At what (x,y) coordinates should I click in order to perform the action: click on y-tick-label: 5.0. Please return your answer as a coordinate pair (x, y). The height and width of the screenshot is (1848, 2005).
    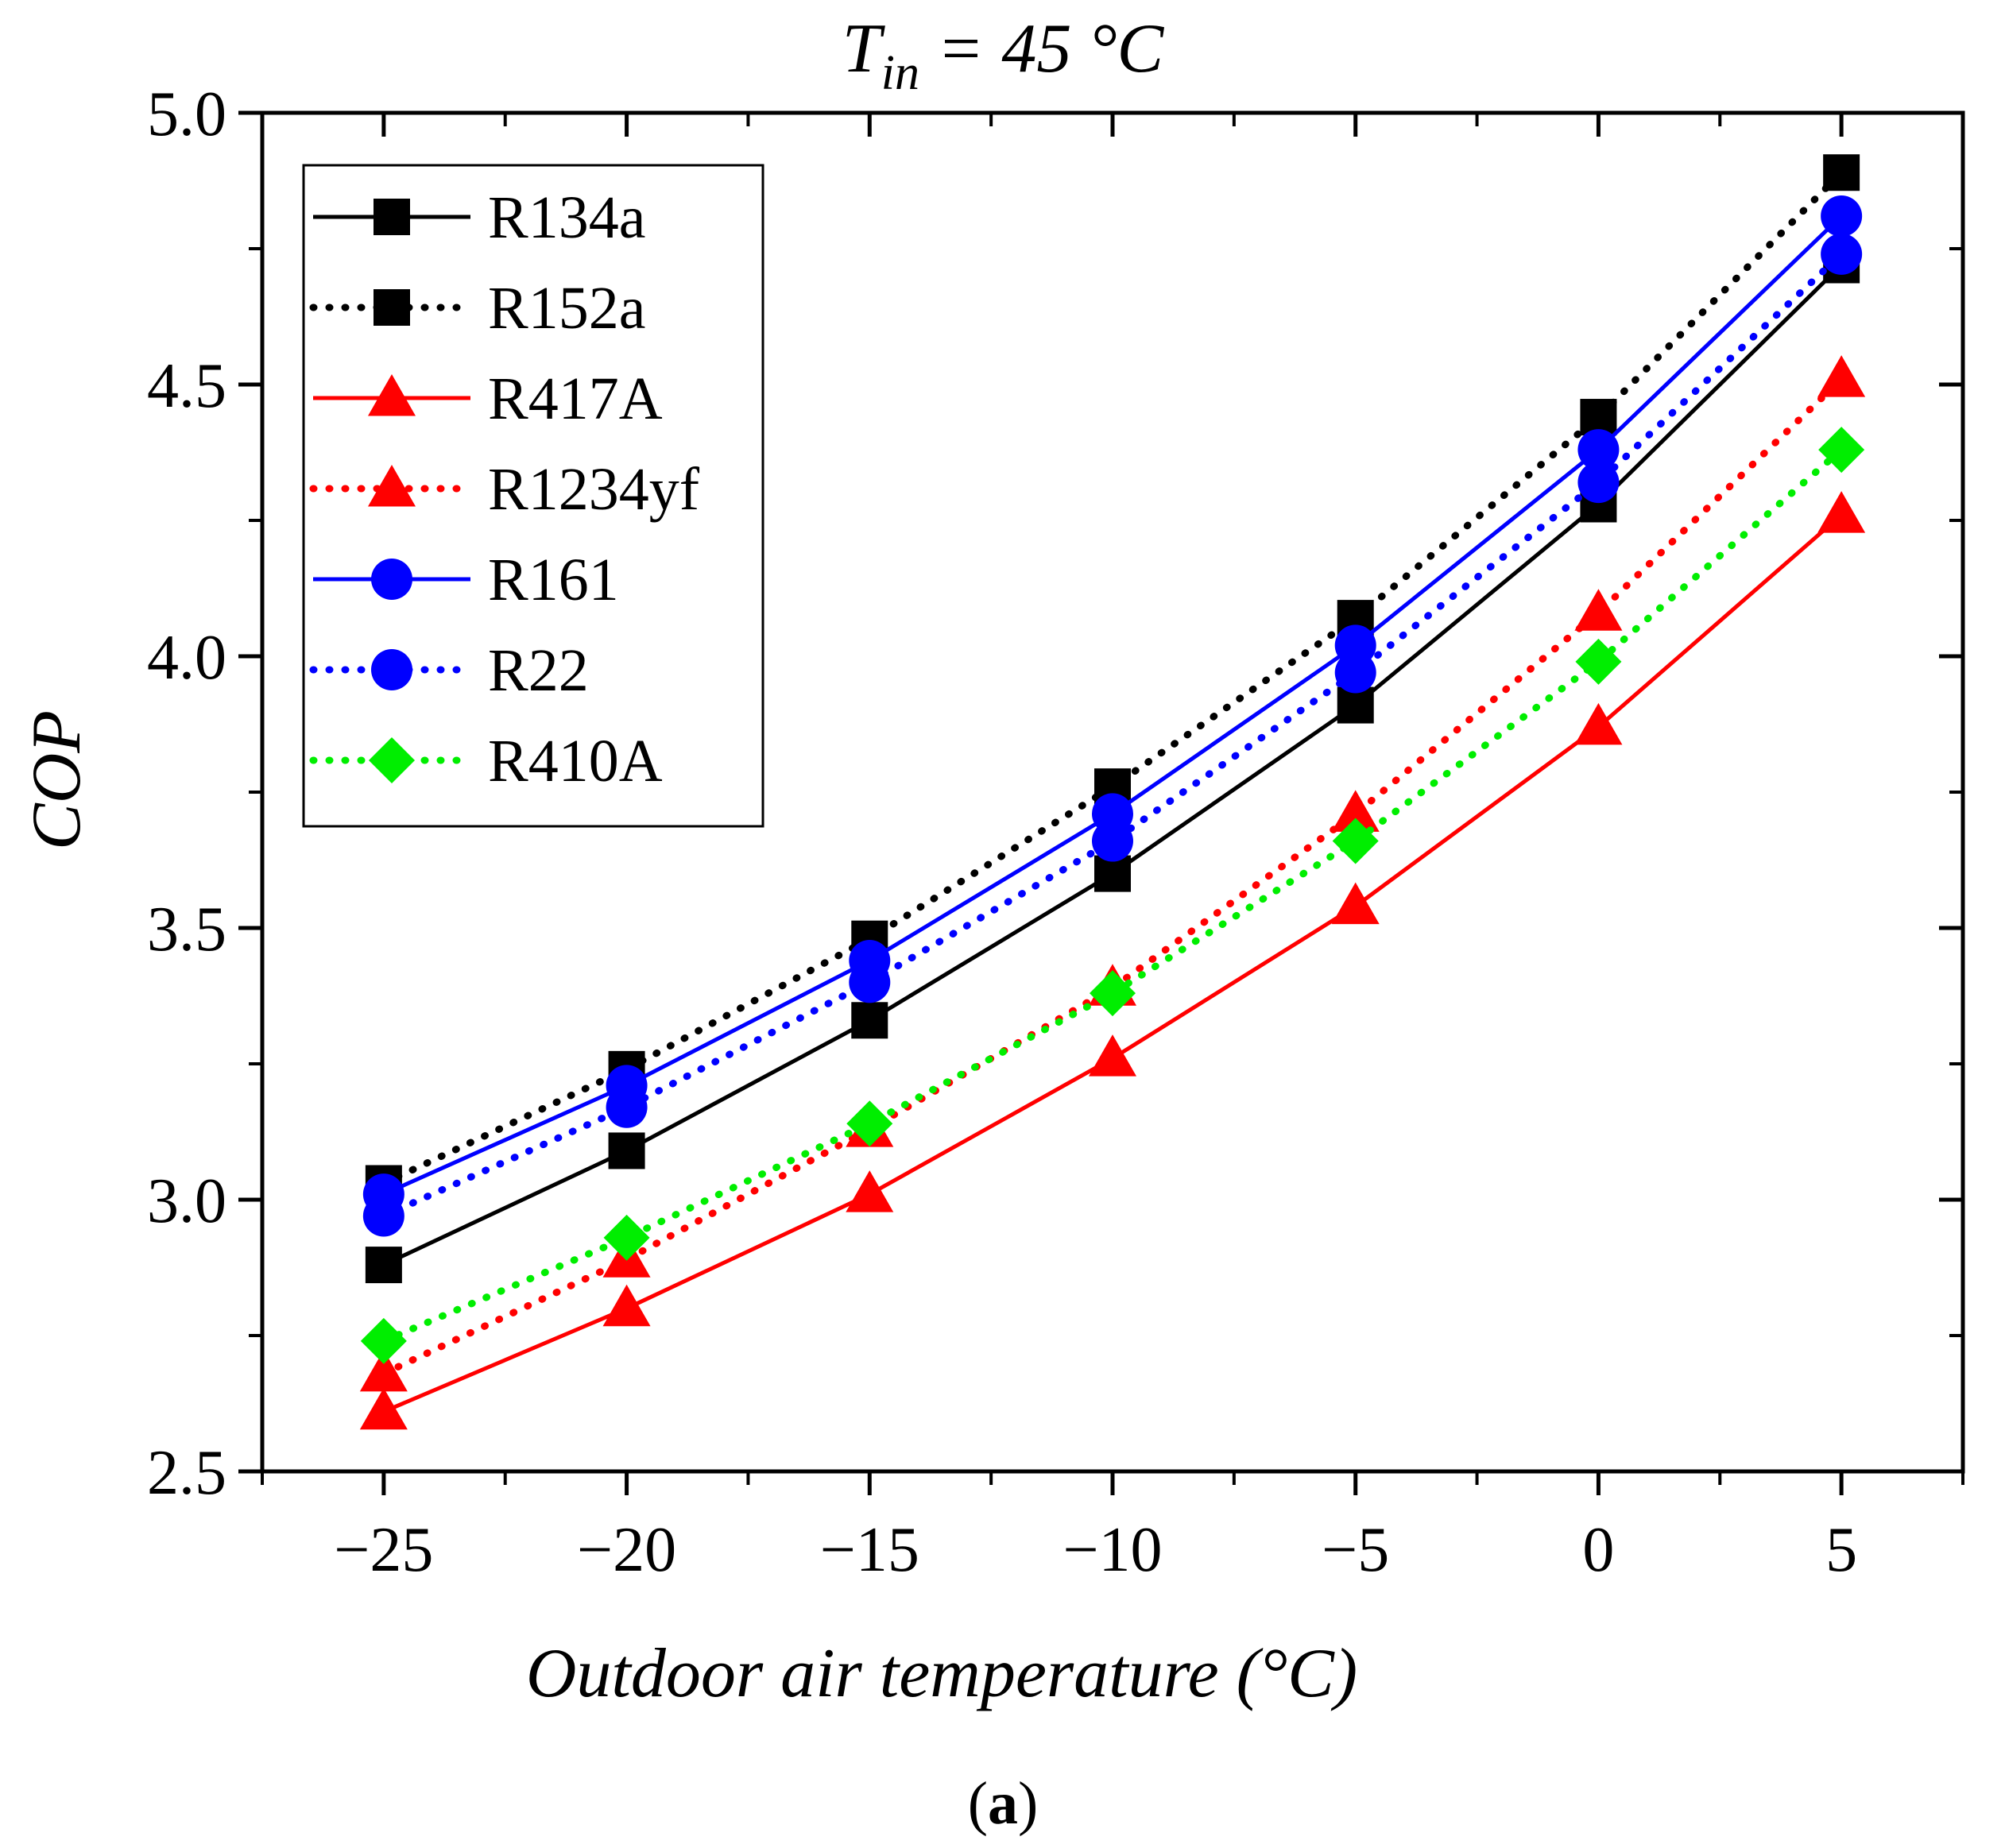
    Looking at the image, I should click on (186, 114).